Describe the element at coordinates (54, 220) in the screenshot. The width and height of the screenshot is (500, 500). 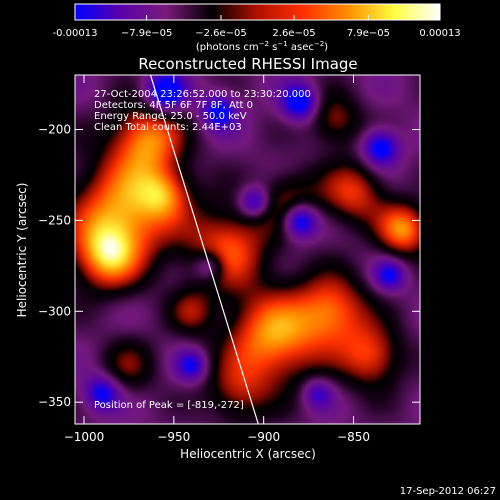
I see `y-tick-label: −250` at that location.